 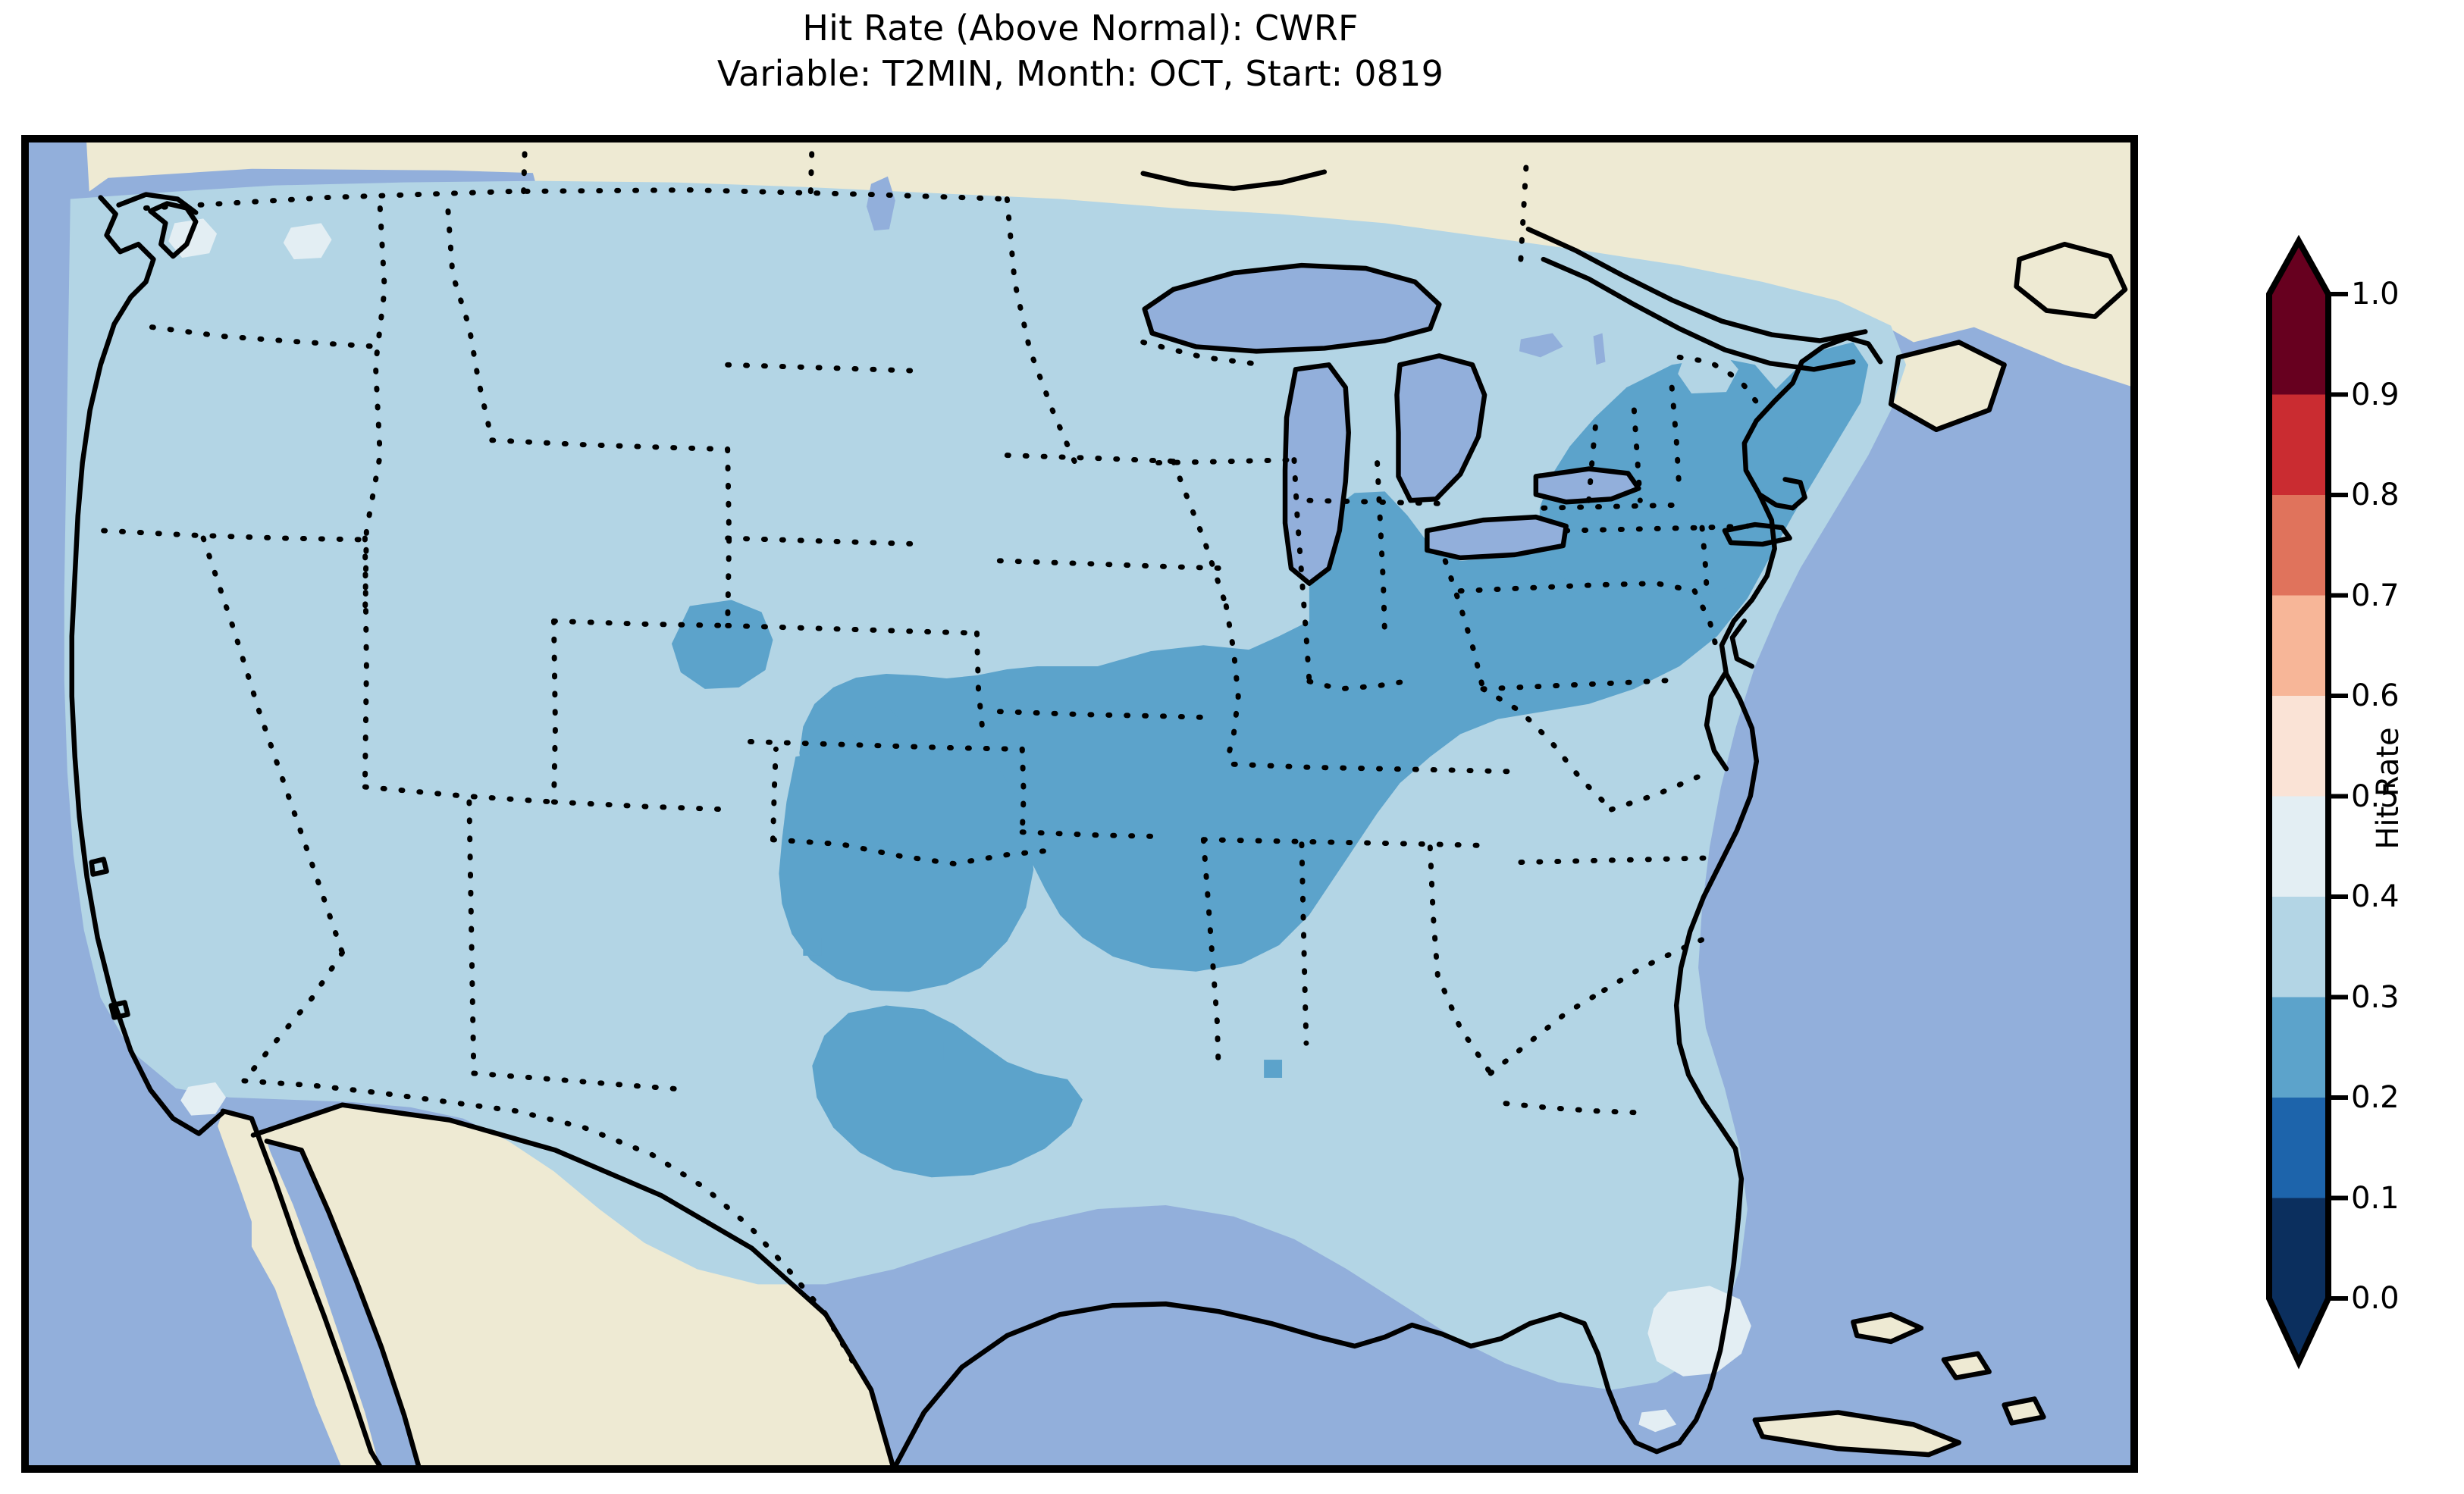 I want to click on atlantic-coastline, so click(x=1739, y=702).